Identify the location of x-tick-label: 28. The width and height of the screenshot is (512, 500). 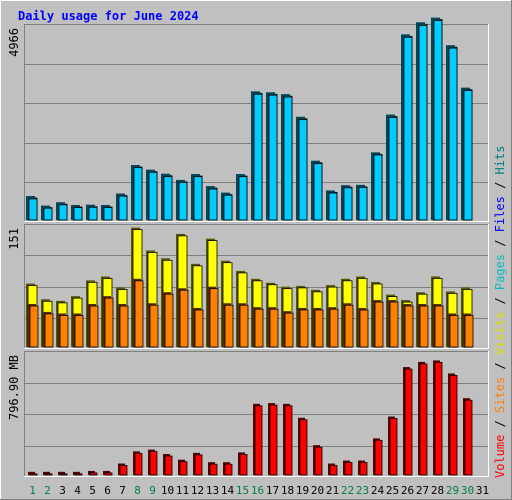
(437, 490).